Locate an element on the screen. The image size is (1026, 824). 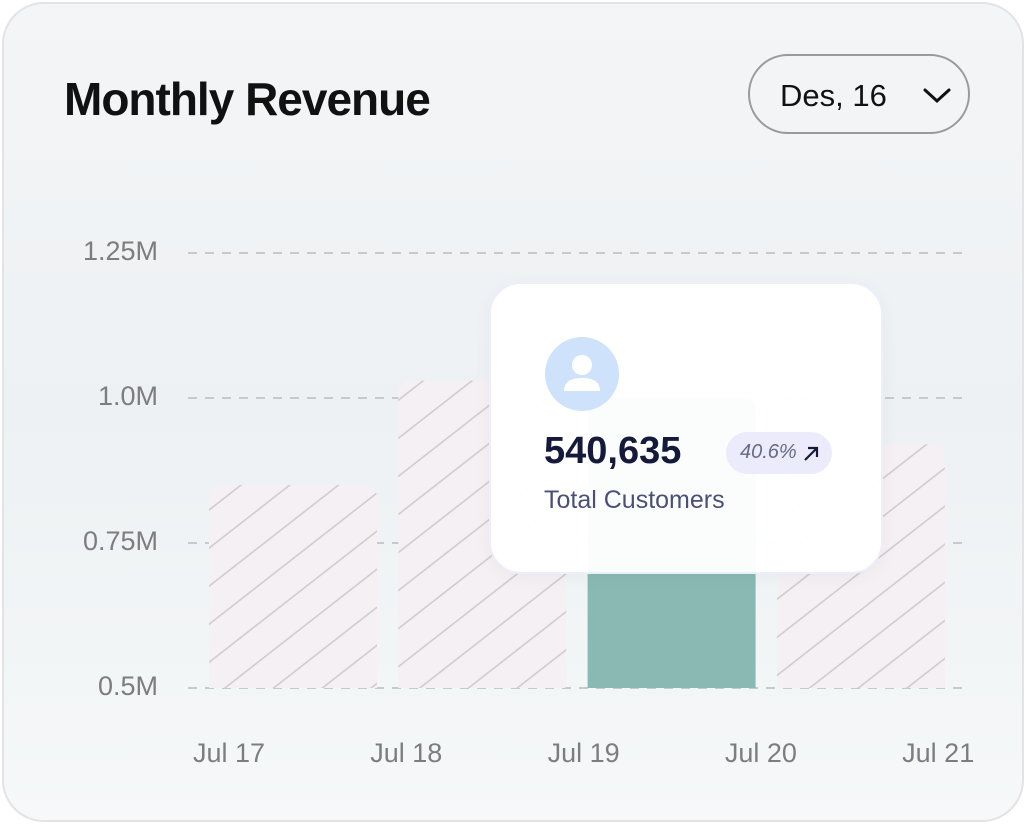
x-tick-label: Jul 19 is located at coordinates (584, 753).